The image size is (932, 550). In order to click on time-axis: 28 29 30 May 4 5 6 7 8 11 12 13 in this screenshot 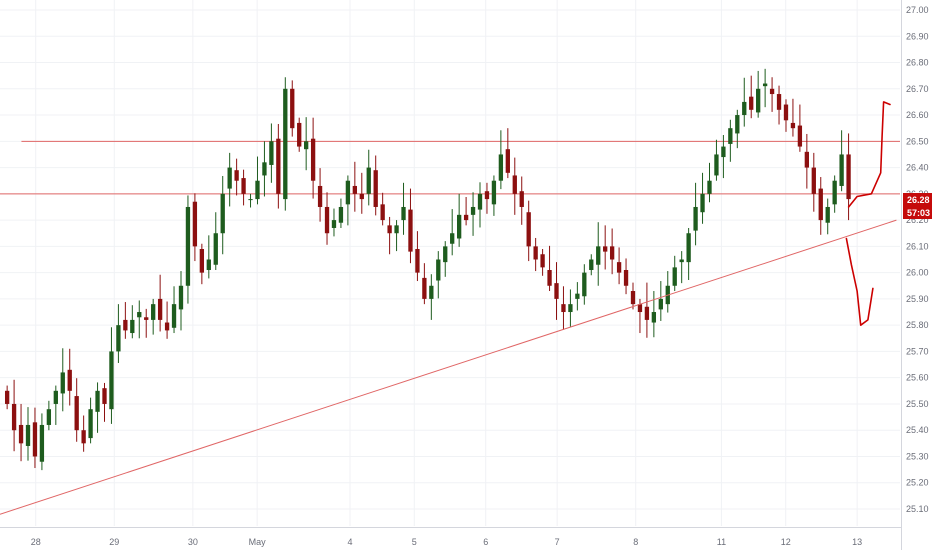, I will do `click(446, 542)`.